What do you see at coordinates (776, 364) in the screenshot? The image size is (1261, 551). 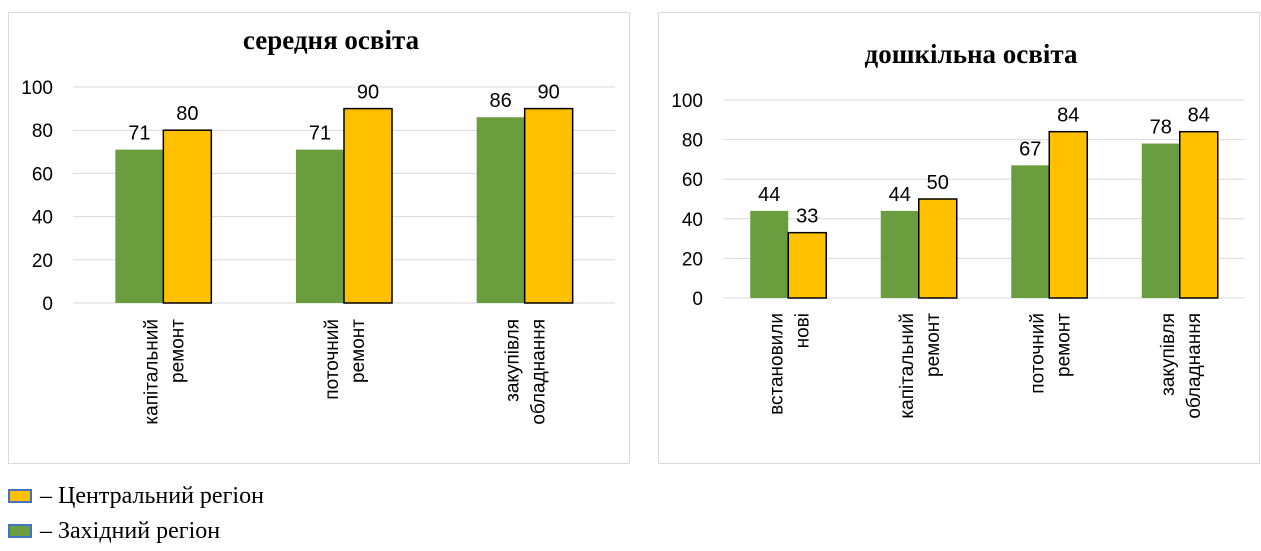 I see `category-label-line: встановили` at bounding box center [776, 364].